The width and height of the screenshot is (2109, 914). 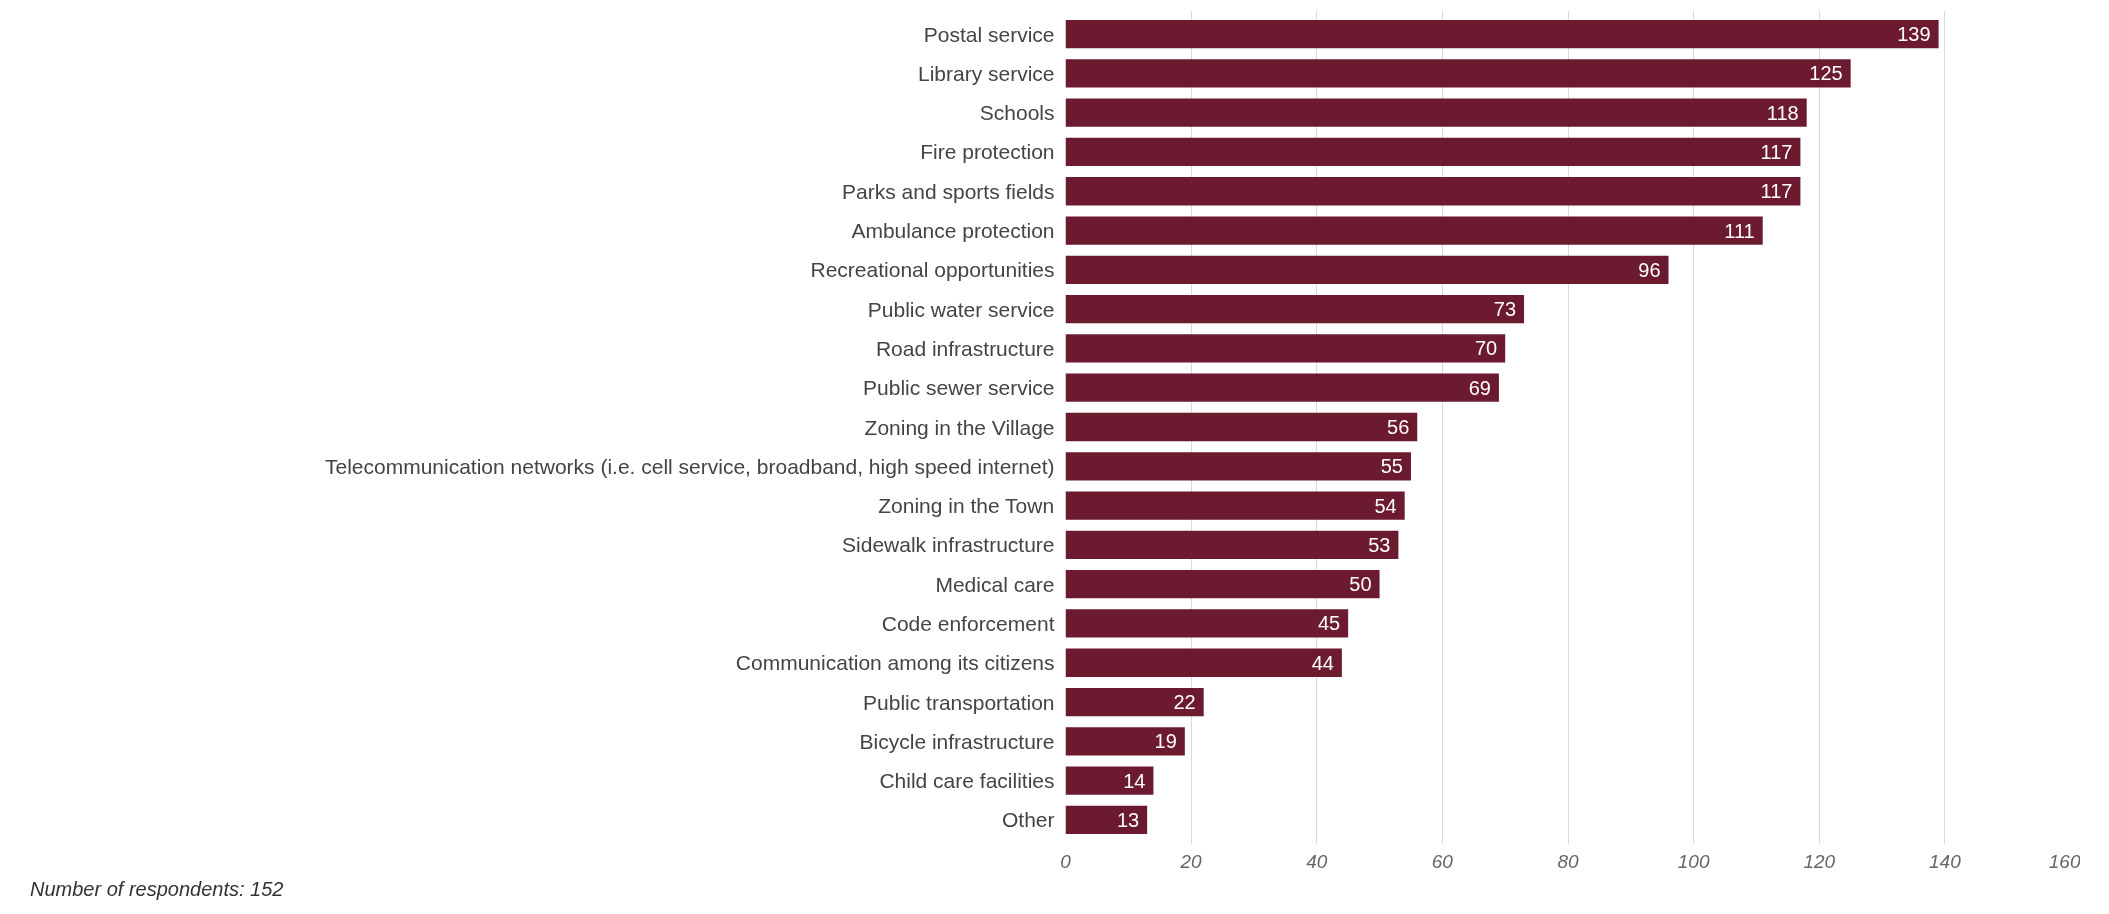 What do you see at coordinates (1317, 861) in the screenshot?
I see `x-tick-label: 40` at bounding box center [1317, 861].